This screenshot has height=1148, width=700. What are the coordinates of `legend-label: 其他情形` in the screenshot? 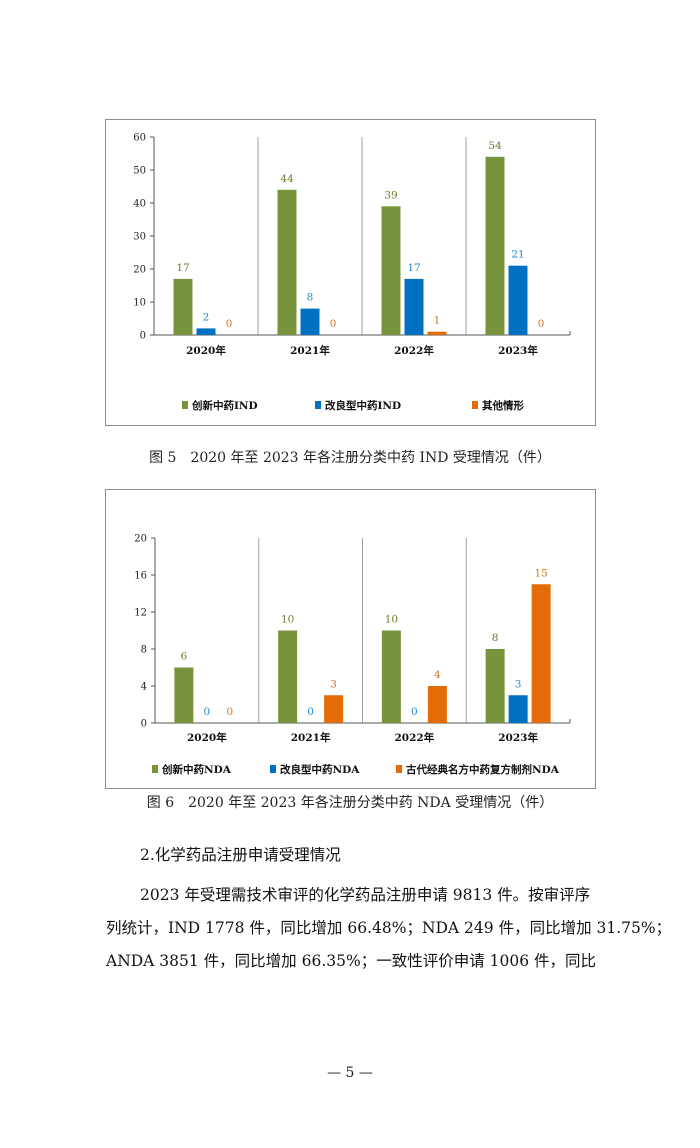 It's located at (503, 405).